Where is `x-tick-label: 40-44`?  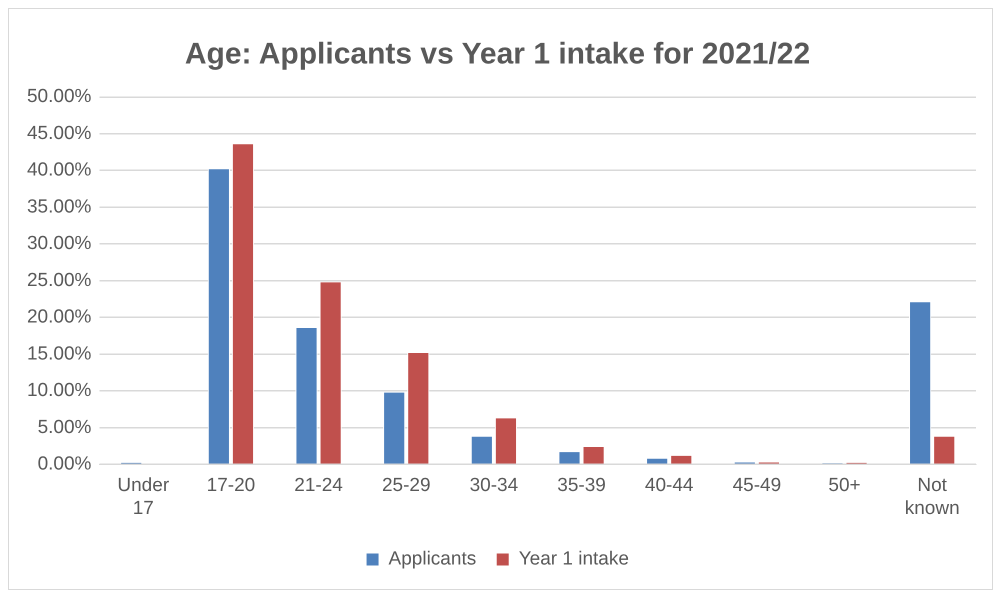
x-tick-label: 40-44 is located at coordinates (669, 485).